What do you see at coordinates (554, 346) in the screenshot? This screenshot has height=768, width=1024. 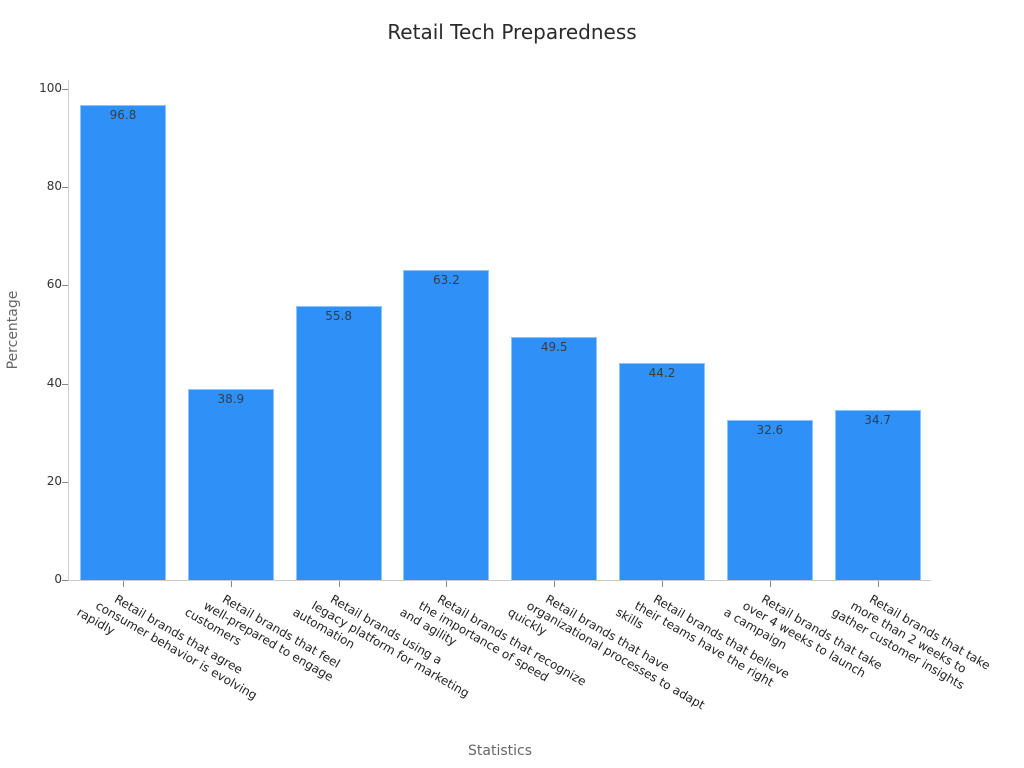 I see `bar-value-label: 49.5` at bounding box center [554, 346].